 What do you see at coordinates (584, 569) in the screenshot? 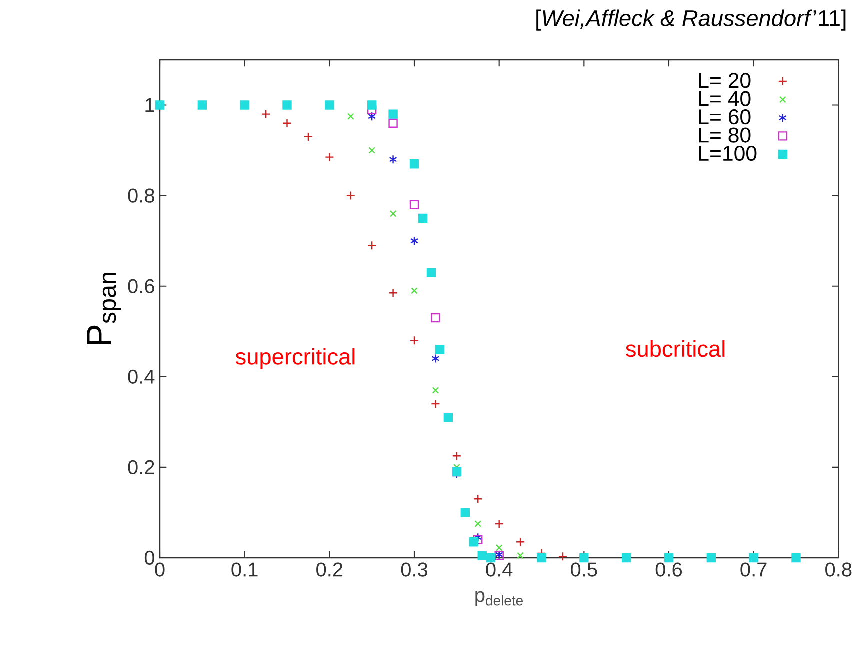
I see `x-tick-label: 0.5` at bounding box center [584, 569].